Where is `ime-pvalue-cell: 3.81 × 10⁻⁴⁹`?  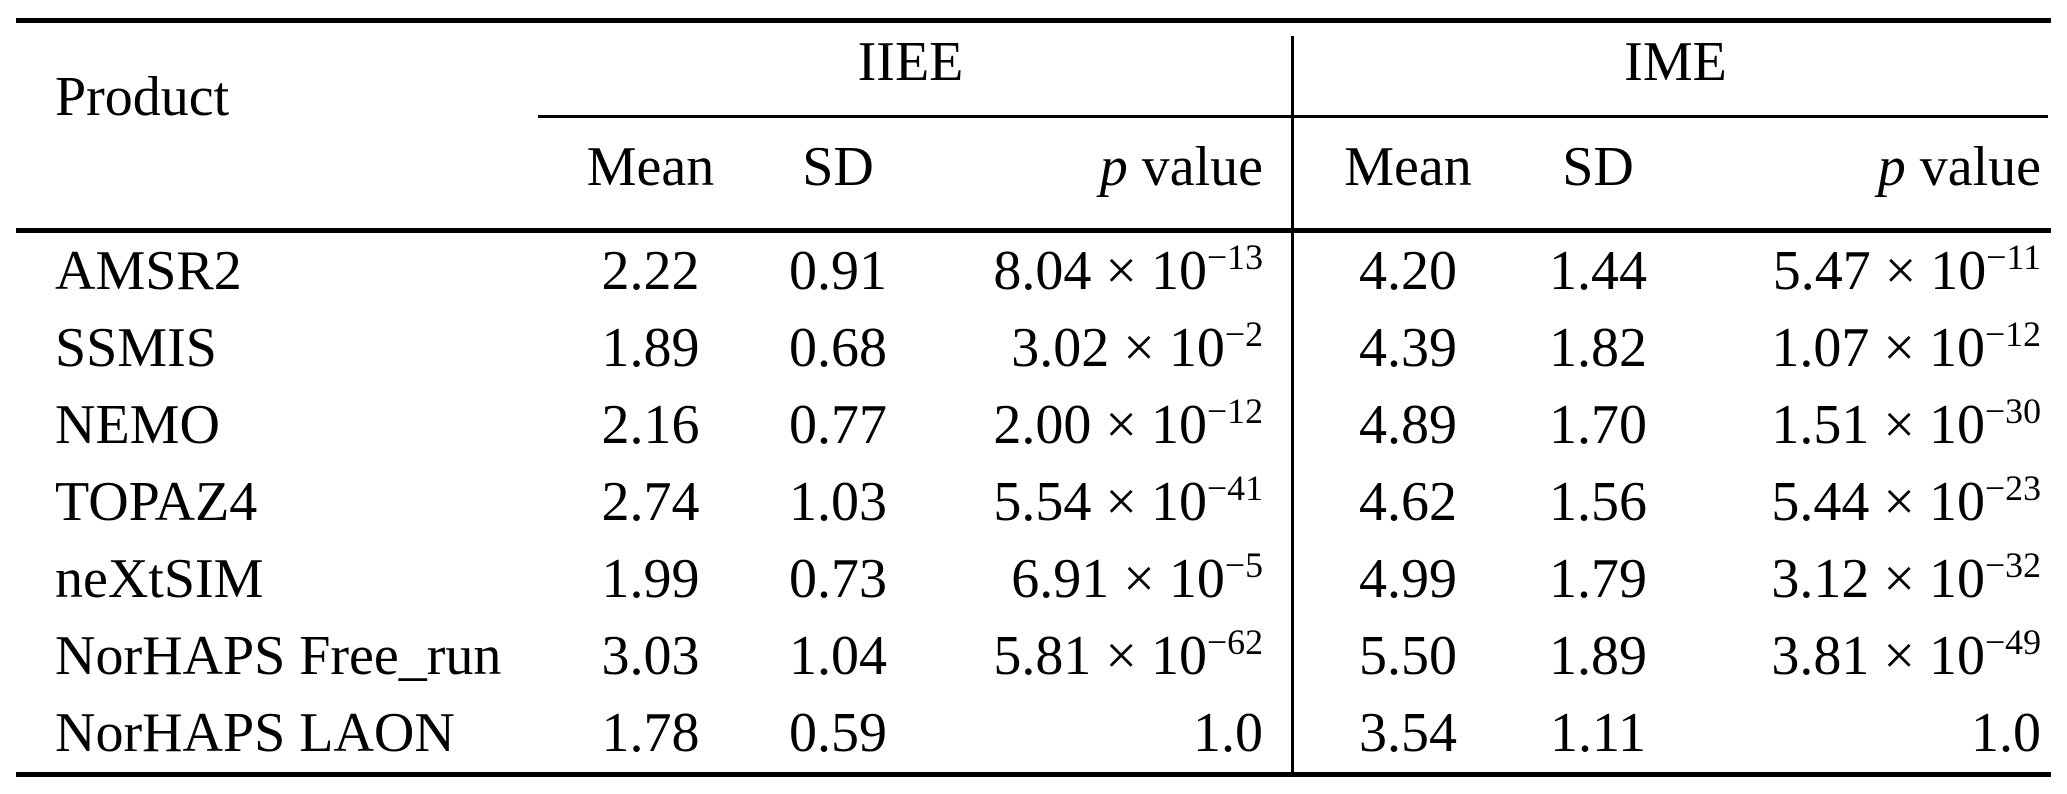
ime-pvalue-cell: 3.81 × 10⁻⁴⁹ is located at coordinates (1906, 654).